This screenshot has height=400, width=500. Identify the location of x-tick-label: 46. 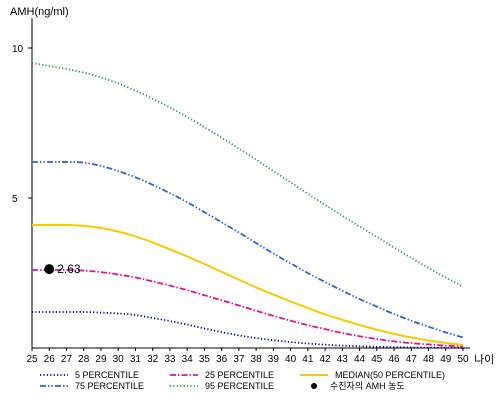
(394, 359).